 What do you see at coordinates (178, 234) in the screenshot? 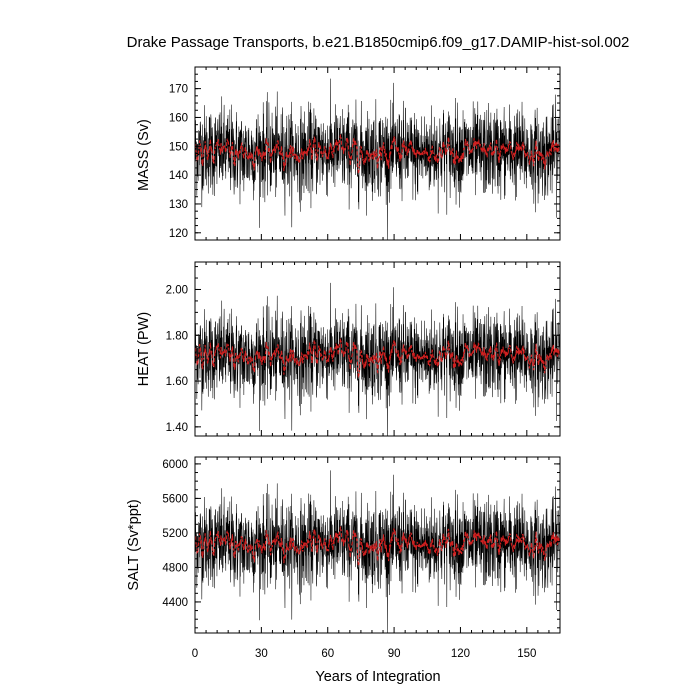
I see `y-tick-label-mass: 120` at bounding box center [178, 234].